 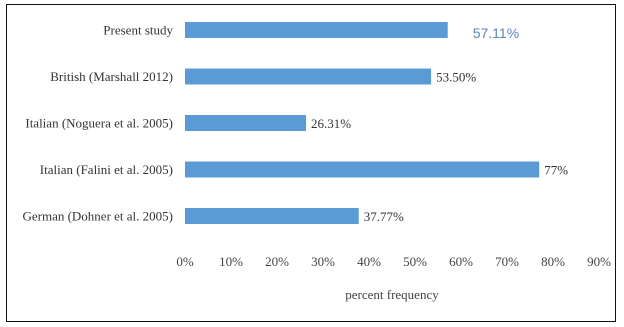 What do you see at coordinates (392, 294) in the screenshot?
I see `x-axis-title: percent frequency` at bounding box center [392, 294].